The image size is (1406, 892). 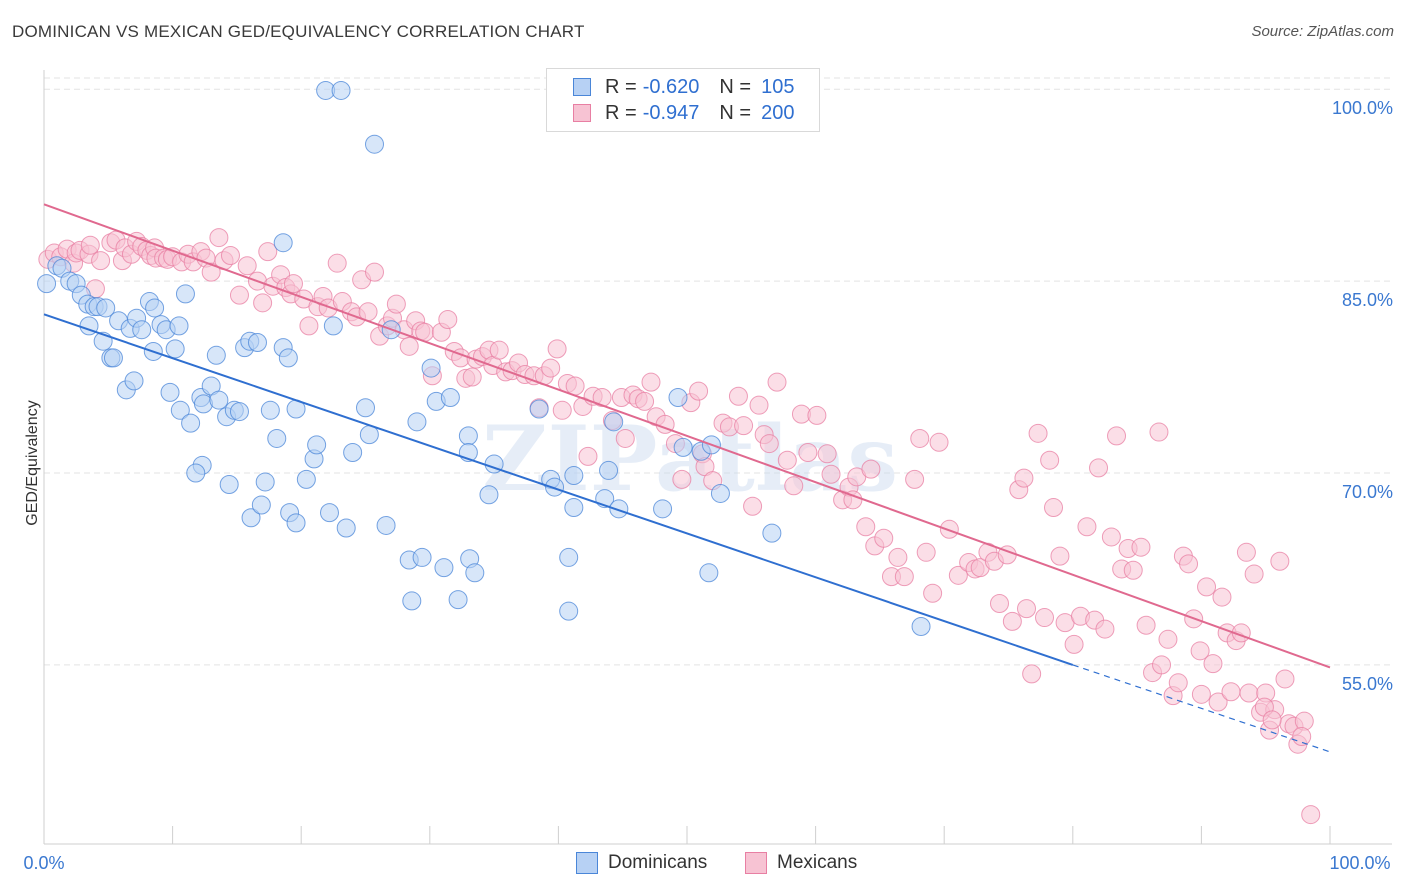 What do you see at coordinates (778, 112) in the screenshot?
I see `legend-n-value: 200` at bounding box center [778, 112].